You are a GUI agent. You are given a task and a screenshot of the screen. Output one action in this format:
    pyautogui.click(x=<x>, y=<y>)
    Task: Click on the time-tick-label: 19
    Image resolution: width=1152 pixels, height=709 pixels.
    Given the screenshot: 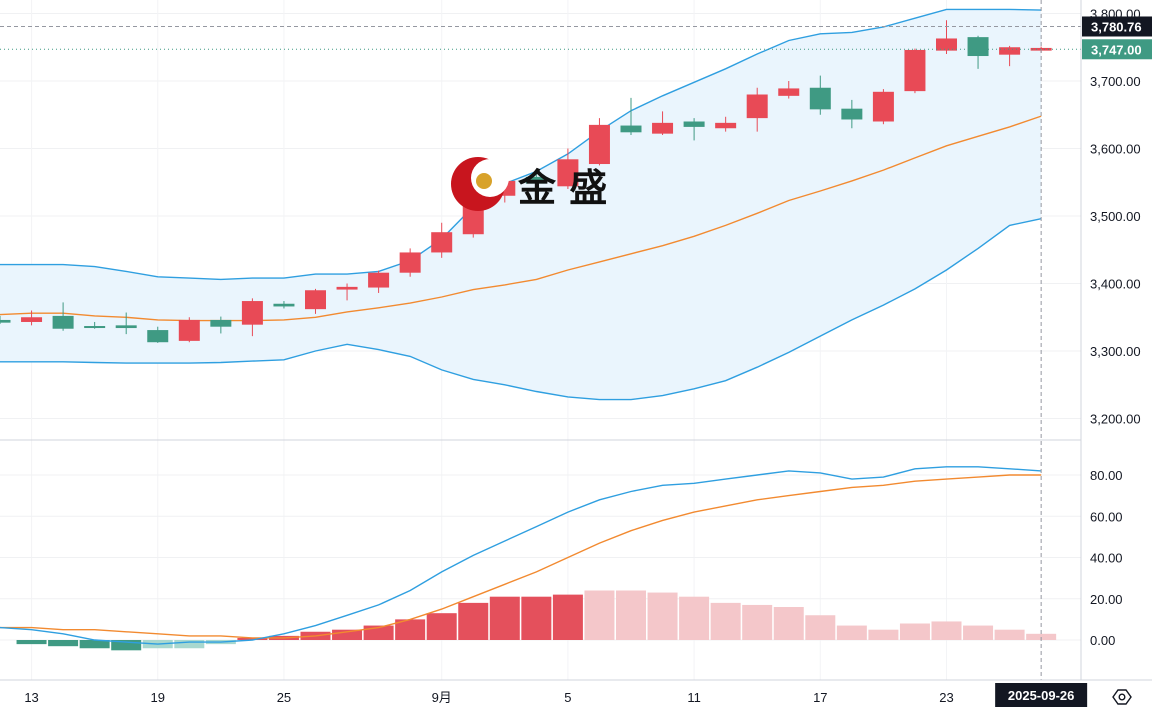 What is the action you would take?
    pyautogui.click(x=158, y=697)
    